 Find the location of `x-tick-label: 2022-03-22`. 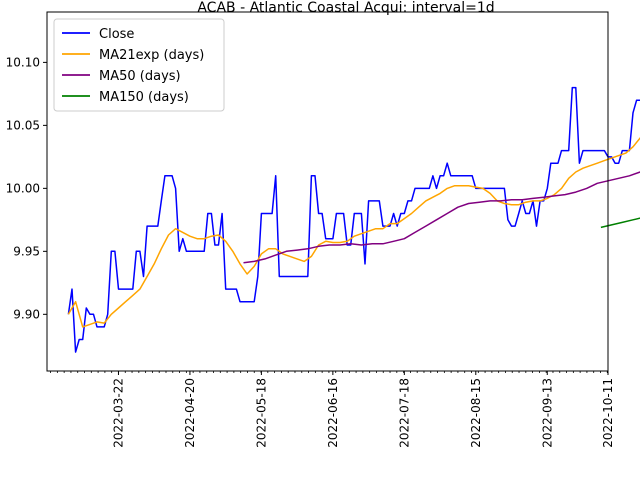

x-tick-label: 2022-03-22 is located at coordinates (118, 413).